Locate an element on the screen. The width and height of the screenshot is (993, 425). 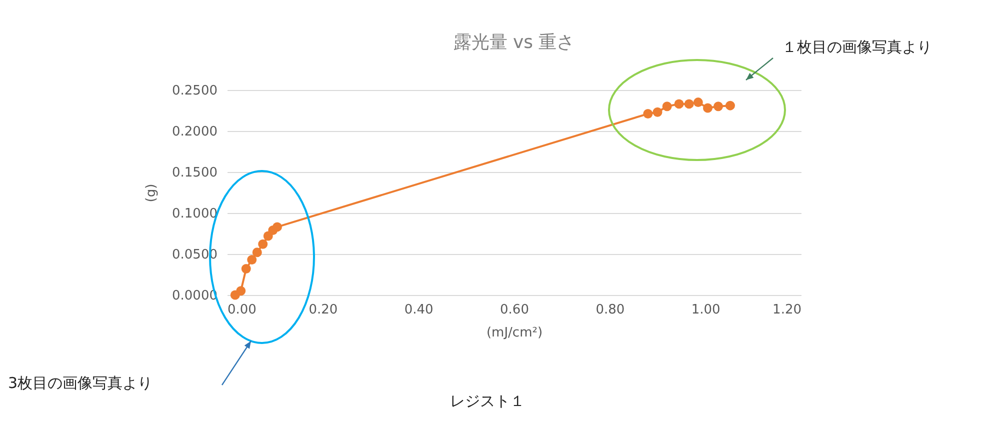
y-tick-label: 0.2000 is located at coordinates (195, 132).